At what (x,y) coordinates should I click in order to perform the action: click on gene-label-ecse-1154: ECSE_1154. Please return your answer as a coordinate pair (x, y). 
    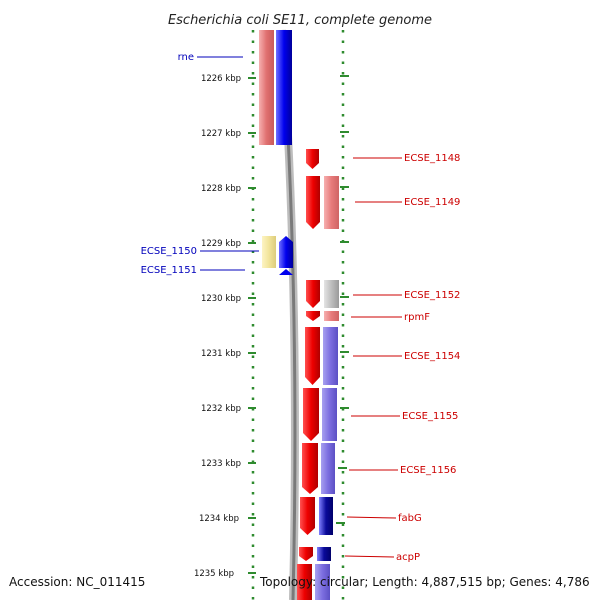
    Looking at the image, I should click on (432, 356).